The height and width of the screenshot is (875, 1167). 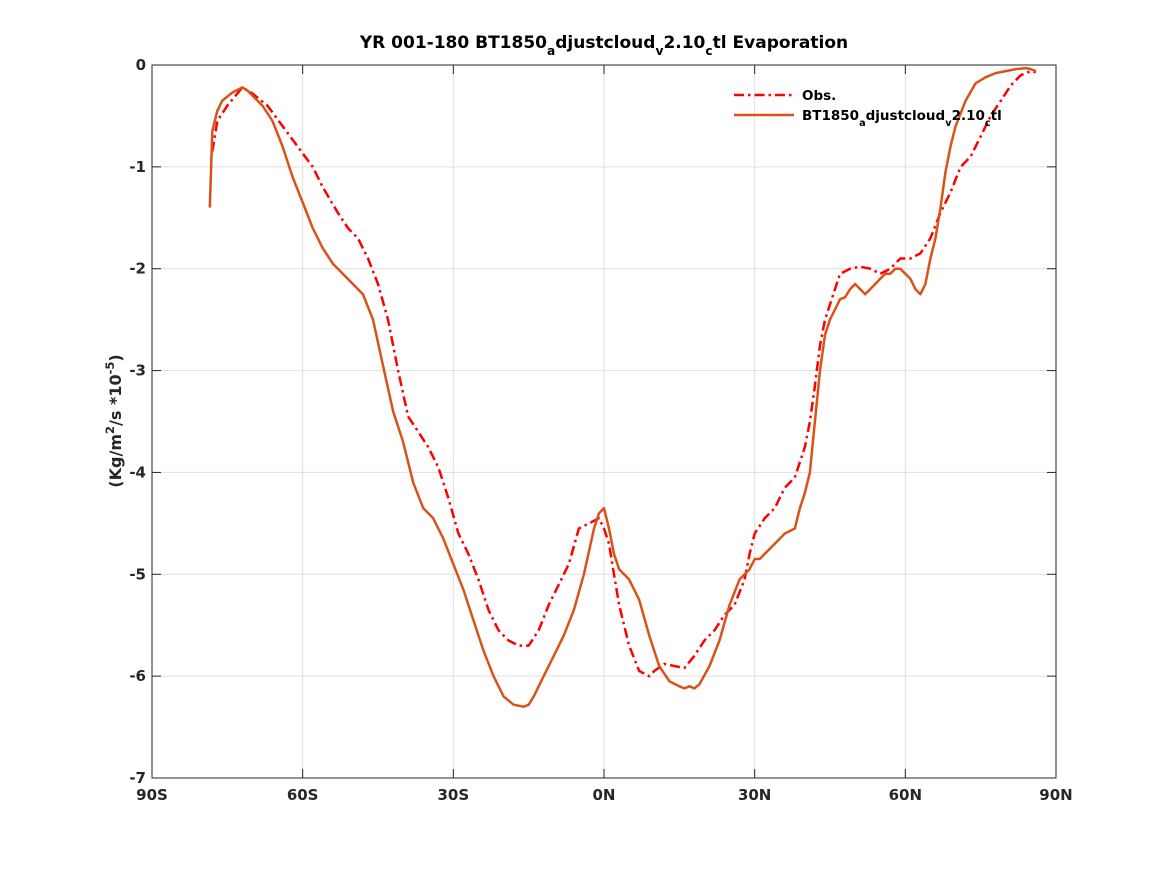 I want to click on x-tick-label: 90N, so click(x=1055, y=795).